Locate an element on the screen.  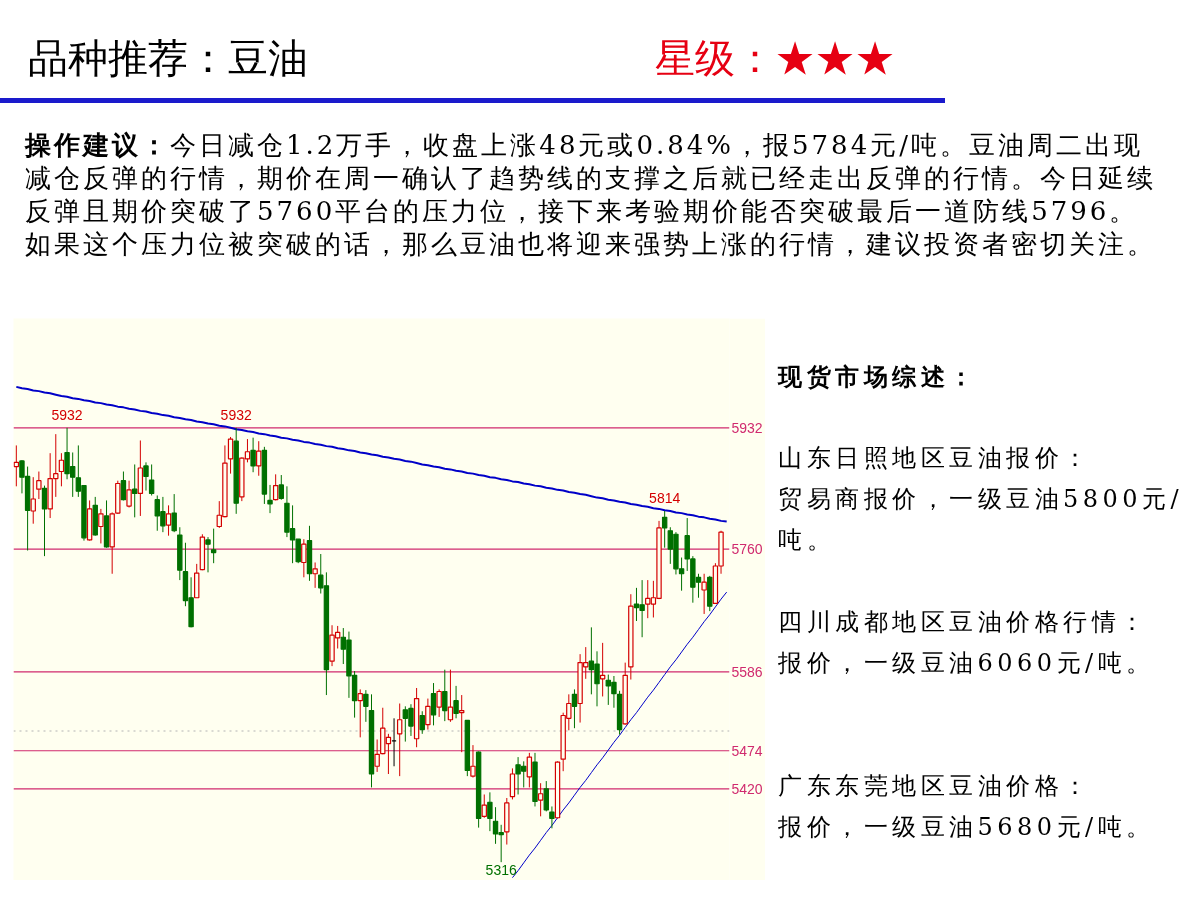
text: 5814 is located at coordinates (665, 498).